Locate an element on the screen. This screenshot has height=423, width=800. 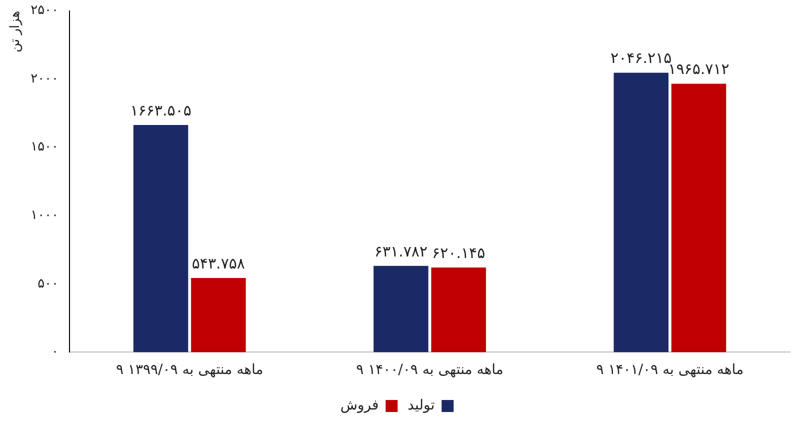
y-tick-label: ۱۵۰۰ is located at coordinates (44, 147).